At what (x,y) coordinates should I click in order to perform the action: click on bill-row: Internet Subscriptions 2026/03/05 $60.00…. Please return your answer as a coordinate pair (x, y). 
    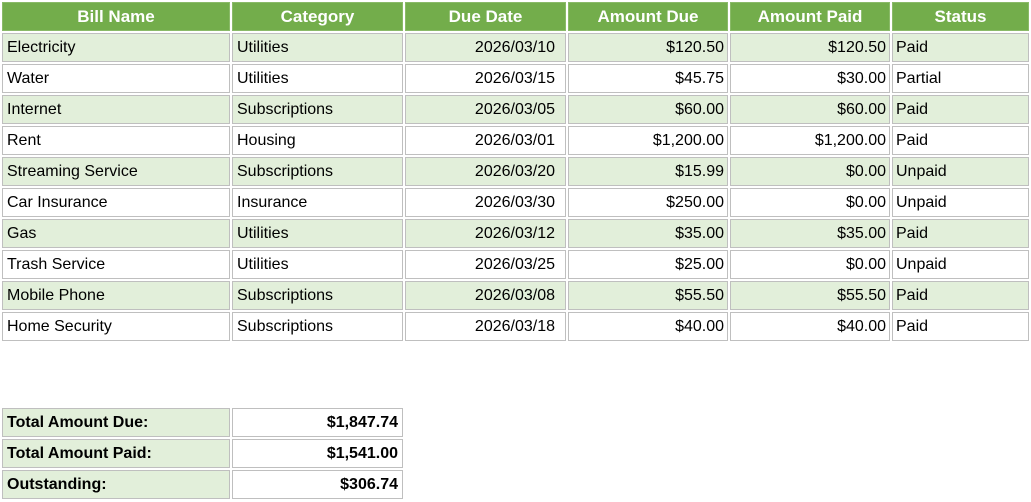
    Looking at the image, I should click on (515, 109).